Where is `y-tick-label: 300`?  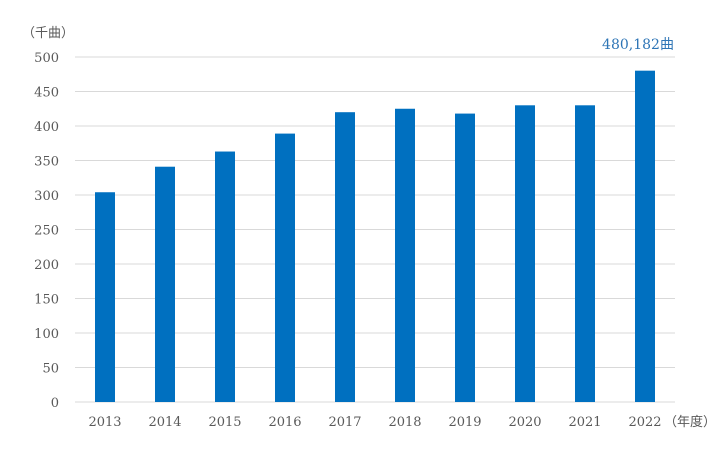
y-tick-label: 300 is located at coordinates (46, 196).